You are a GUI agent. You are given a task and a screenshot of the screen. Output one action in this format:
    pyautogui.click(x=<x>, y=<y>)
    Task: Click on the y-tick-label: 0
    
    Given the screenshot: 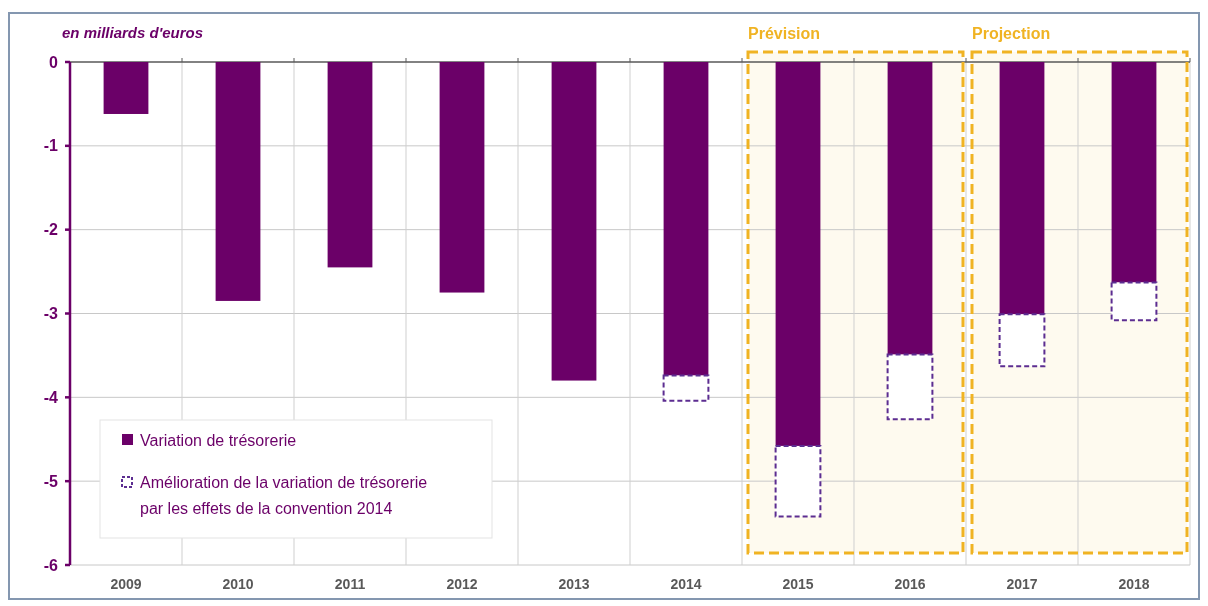 What is the action you would take?
    pyautogui.click(x=54, y=62)
    